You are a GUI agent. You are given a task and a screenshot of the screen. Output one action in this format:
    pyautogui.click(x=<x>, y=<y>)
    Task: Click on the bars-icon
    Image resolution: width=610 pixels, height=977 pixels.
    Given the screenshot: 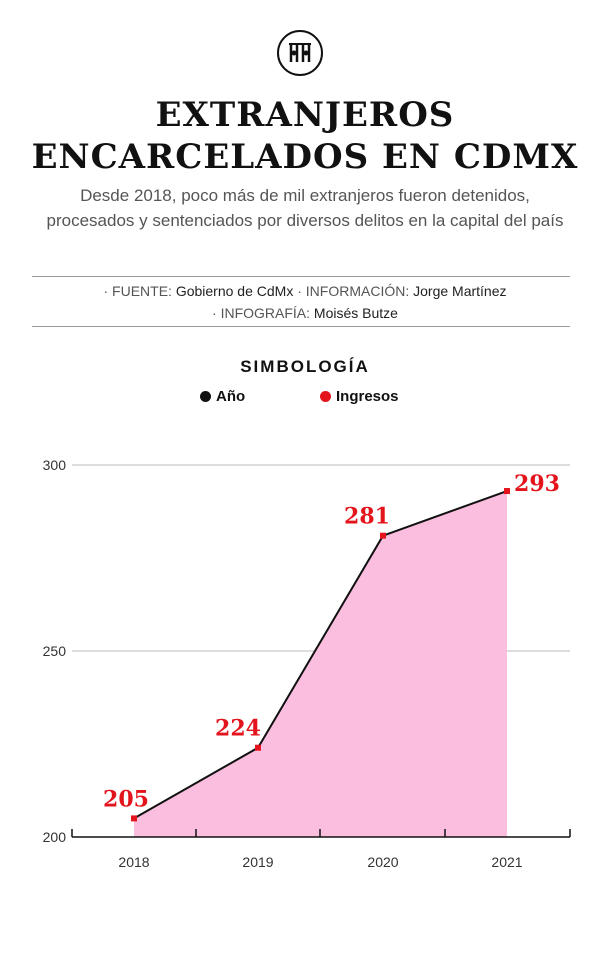 What is the action you would take?
    pyautogui.click(x=300, y=52)
    